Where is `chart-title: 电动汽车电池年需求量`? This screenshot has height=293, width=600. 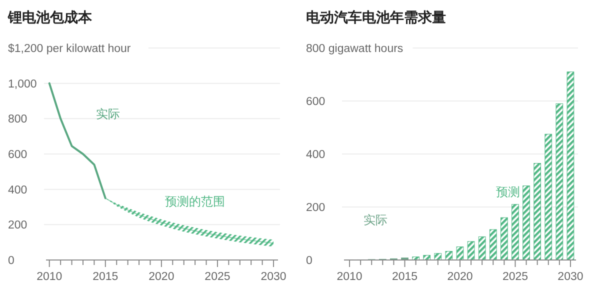 chart-title: 电动汽车电池年需求量 is located at coordinates (376, 17).